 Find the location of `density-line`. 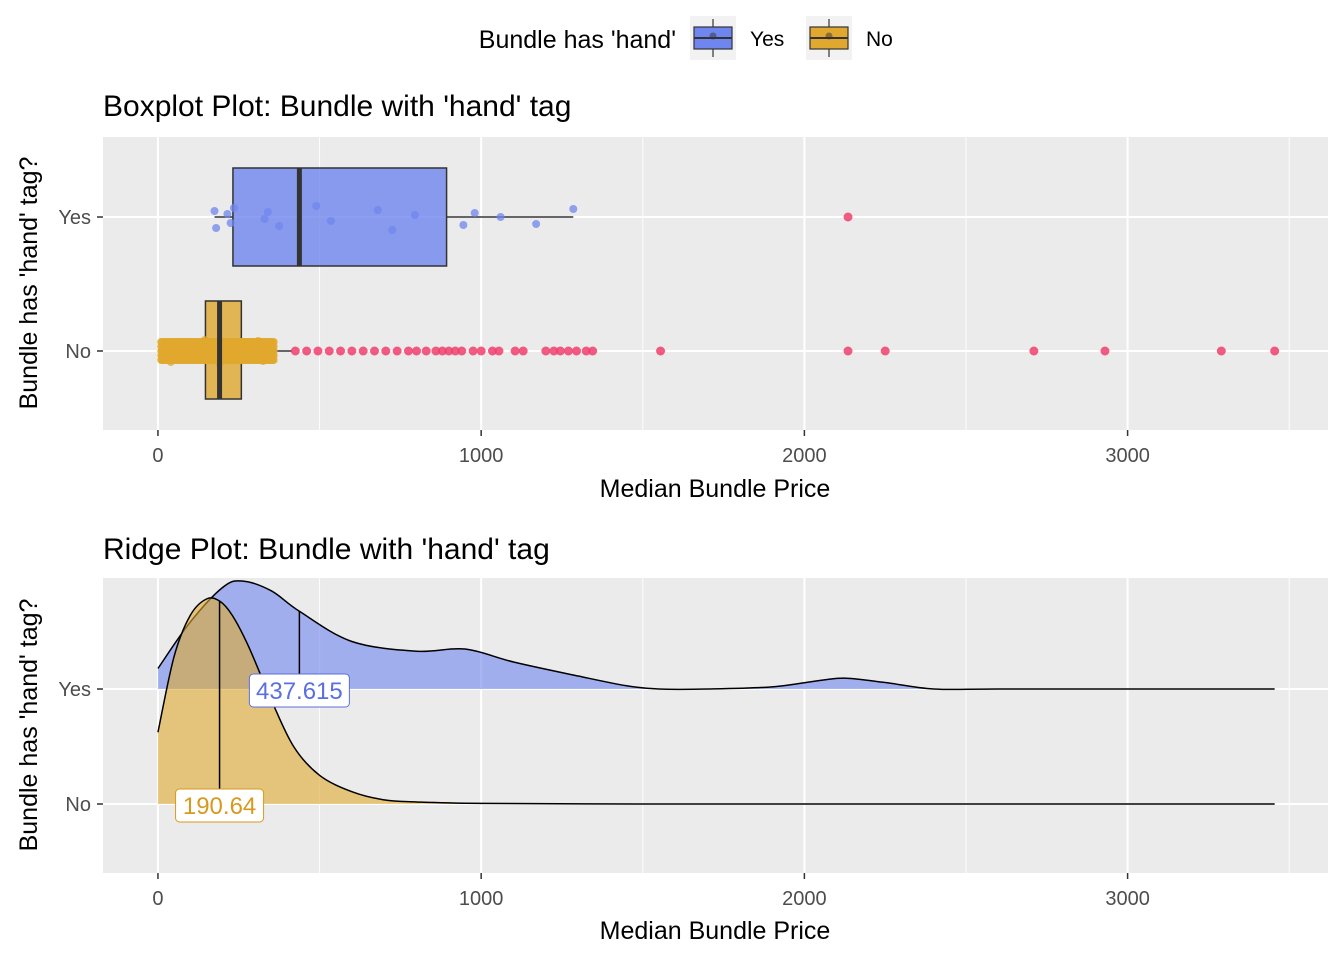

density-line is located at coordinates (716, 635).